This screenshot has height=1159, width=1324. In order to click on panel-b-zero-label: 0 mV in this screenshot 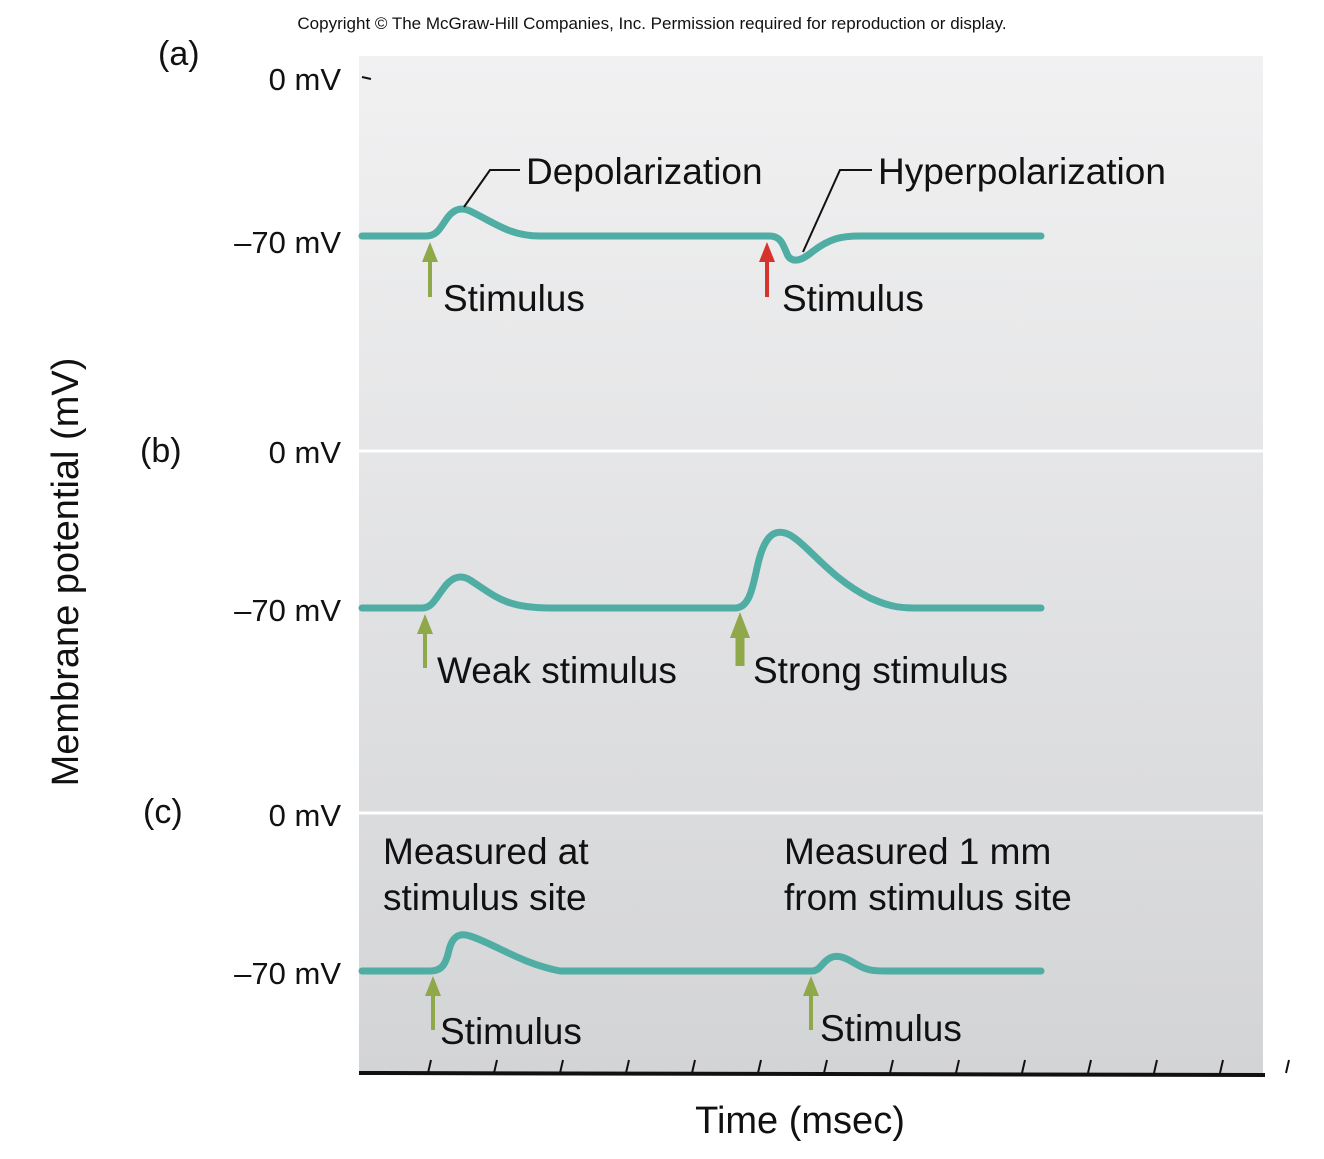, I will do `click(305, 452)`.